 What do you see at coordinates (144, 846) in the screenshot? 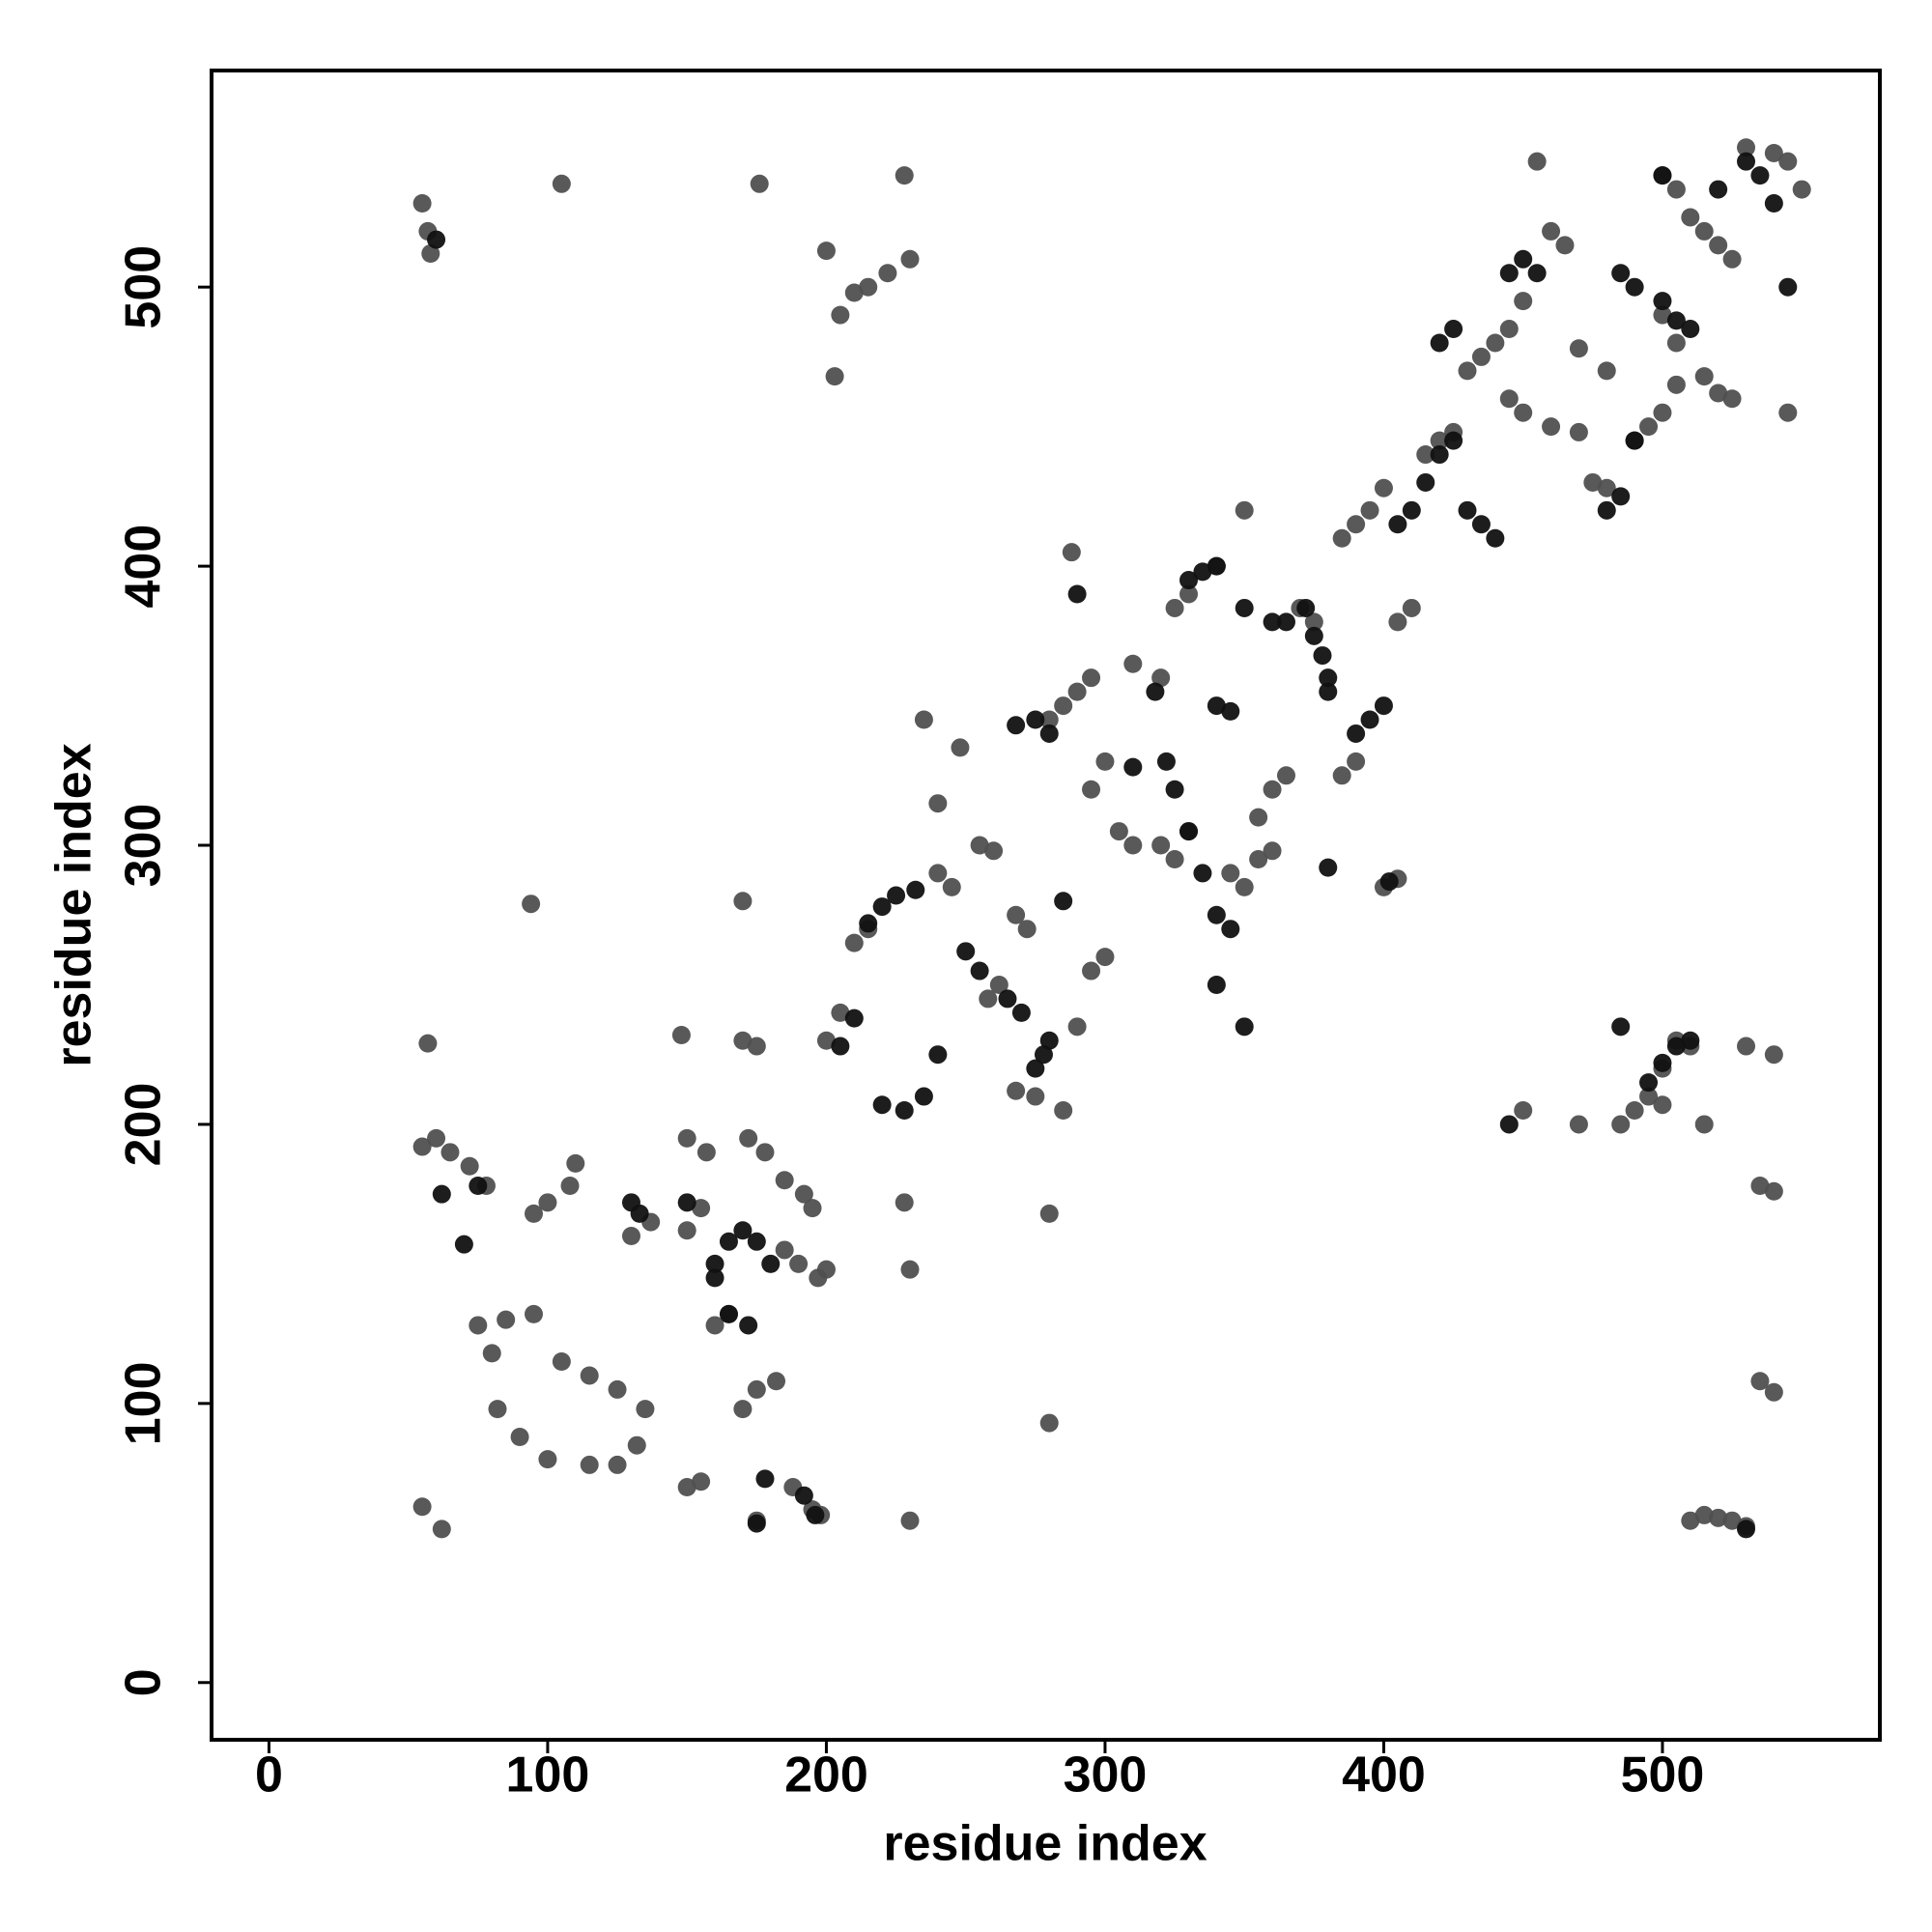
I see `y-tick-label: 300` at bounding box center [144, 846].